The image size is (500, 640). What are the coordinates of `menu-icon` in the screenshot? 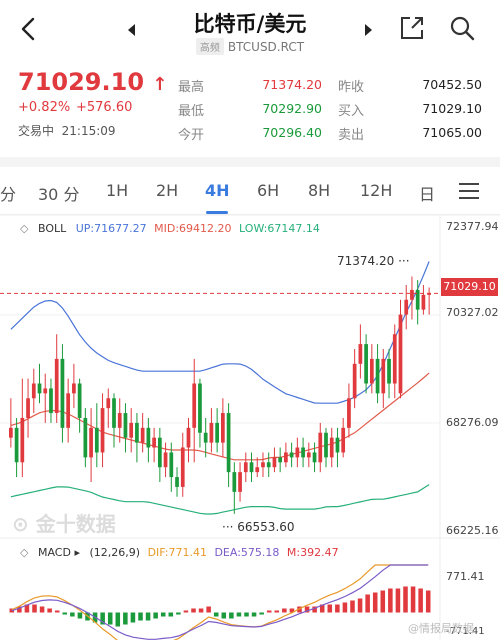 It's located at (469, 191).